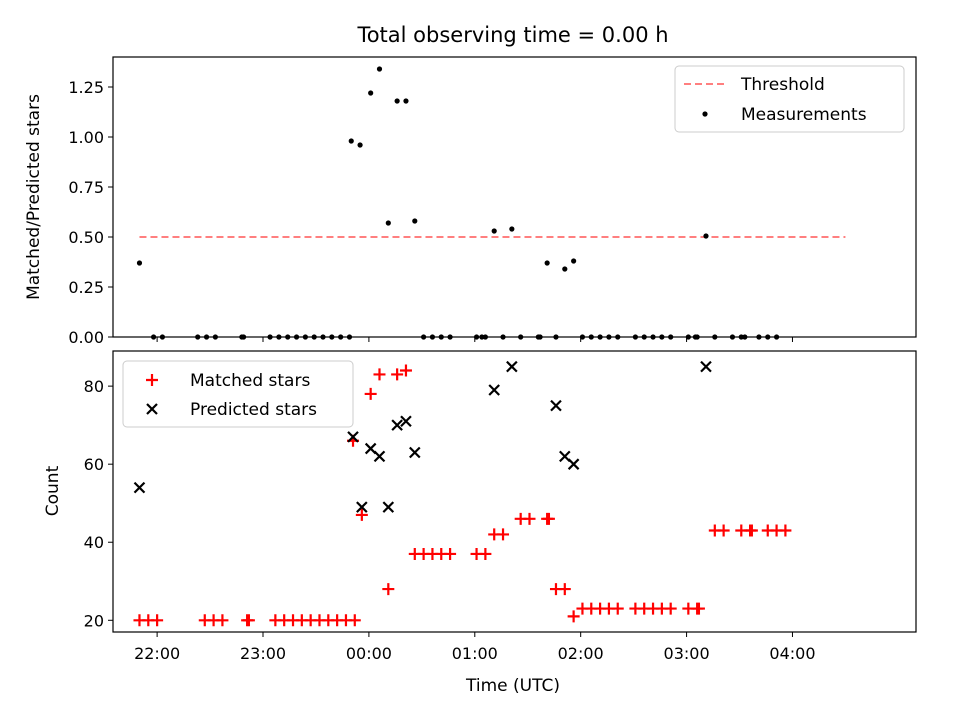 The height and width of the screenshot is (720, 960). Describe the element at coordinates (157, 653) in the screenshot. I see `xtick-label: 22:00` at that location.